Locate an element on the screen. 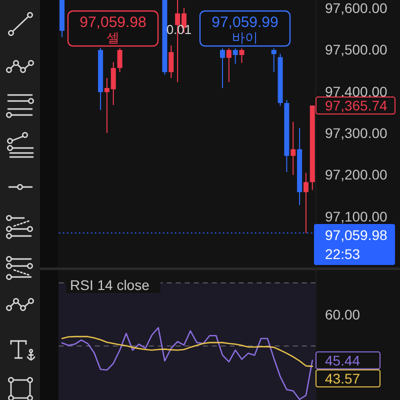 The image size is (400, 400). annotation: 97,059.99 is located at coordinates (245, 22).